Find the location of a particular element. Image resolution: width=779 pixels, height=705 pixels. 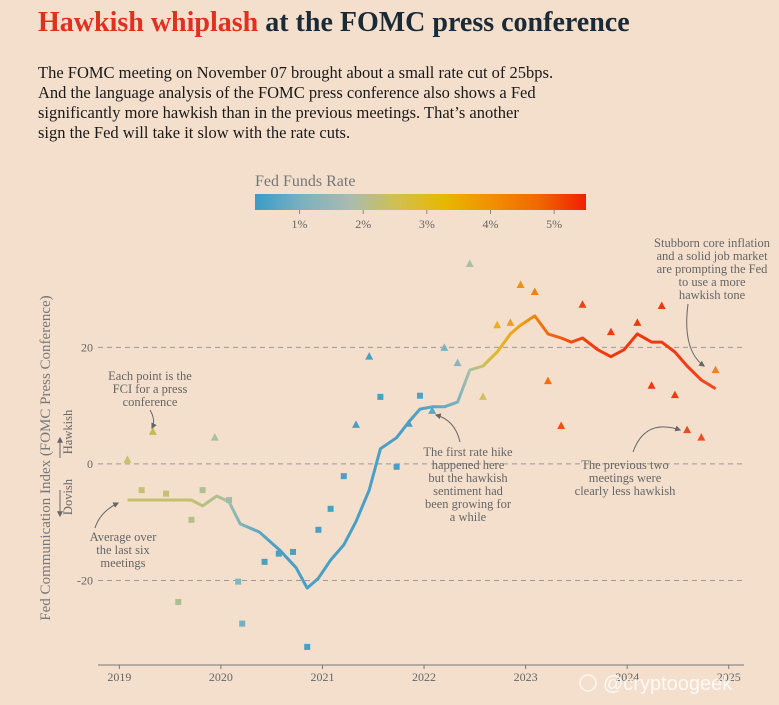

y-tick-label: 20 is located at coordinates (87, 347).